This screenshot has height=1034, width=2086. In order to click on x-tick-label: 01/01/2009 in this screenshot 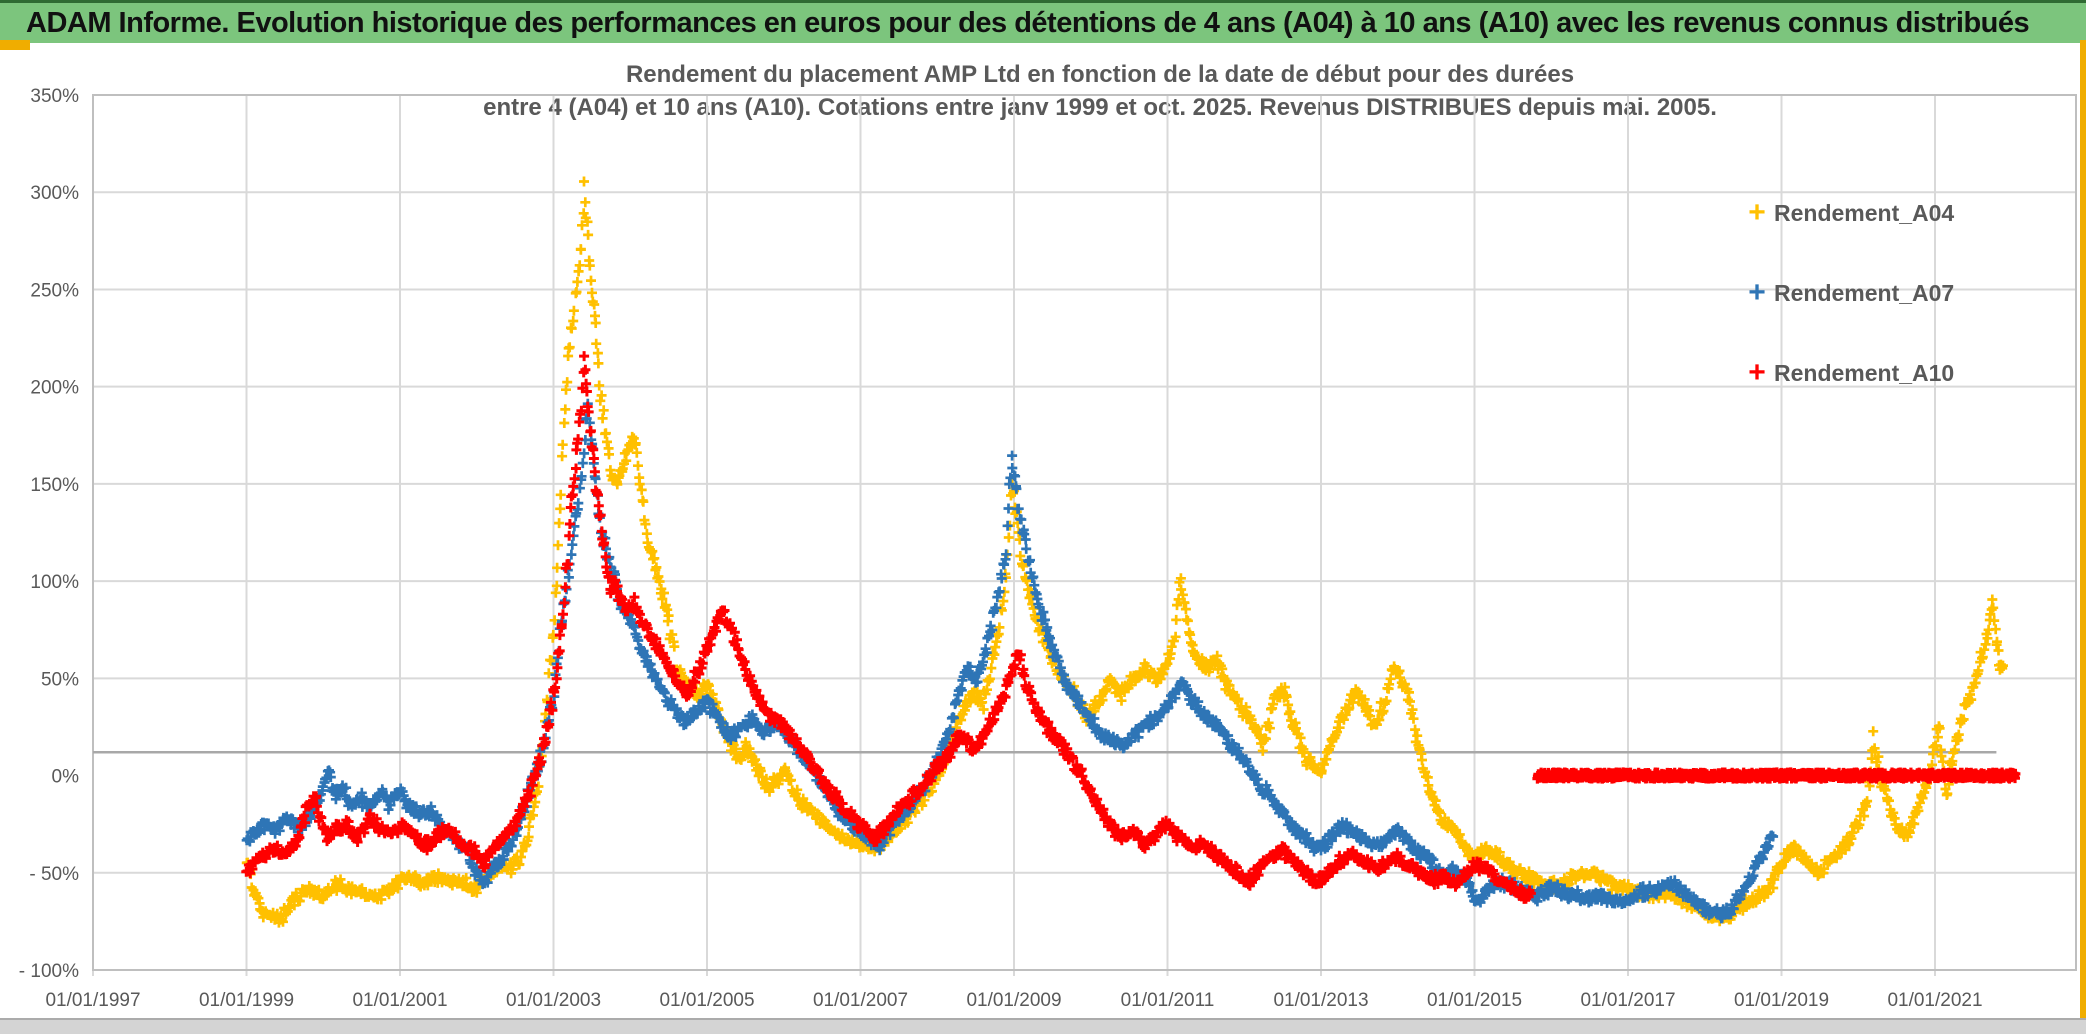, I will do `click(1013, 1000)`.